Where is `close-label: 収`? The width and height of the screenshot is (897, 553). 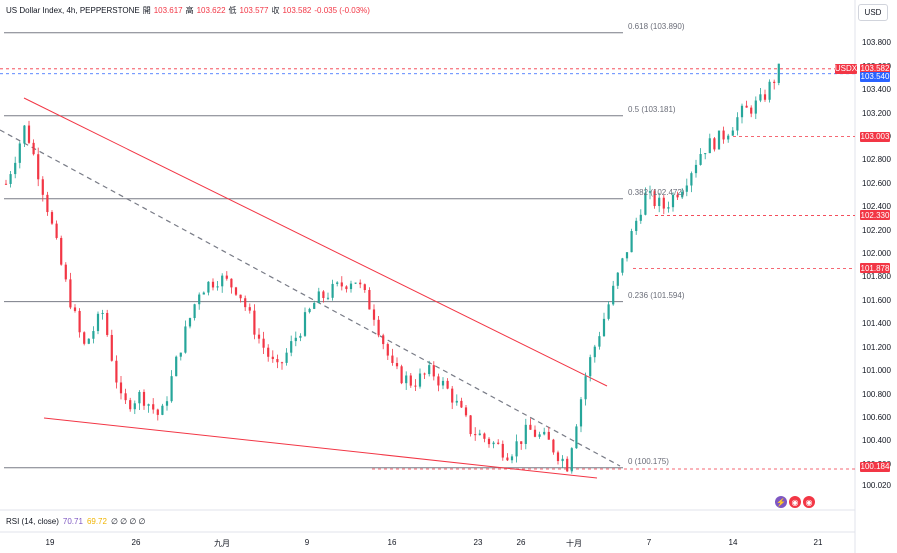
close-label: 収 is located at coordinates (275, 10).